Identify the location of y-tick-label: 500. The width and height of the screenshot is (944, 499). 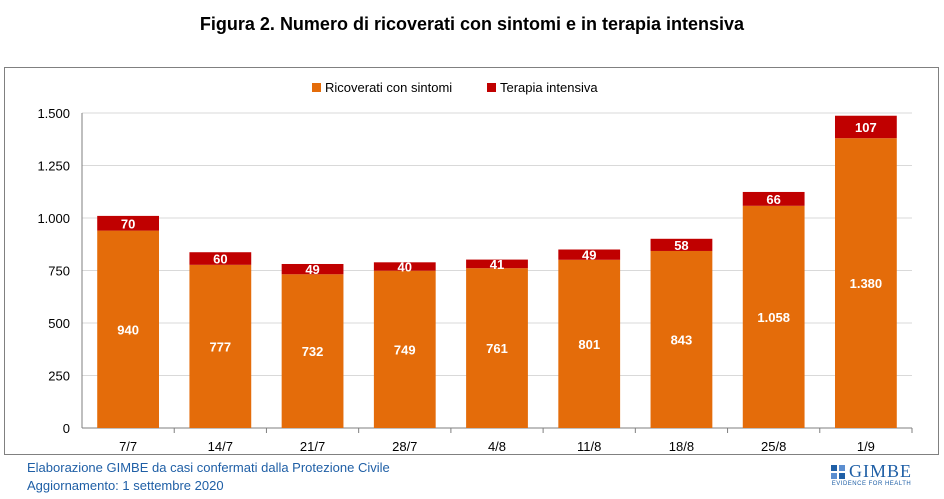
(59, 323).